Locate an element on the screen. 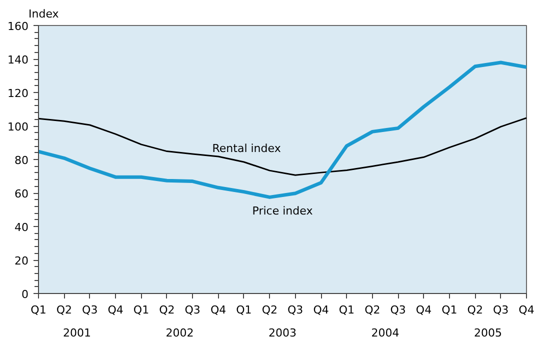 The image size is (540, 339). y-tick-label: 80 is located at coordinates (21, 160).